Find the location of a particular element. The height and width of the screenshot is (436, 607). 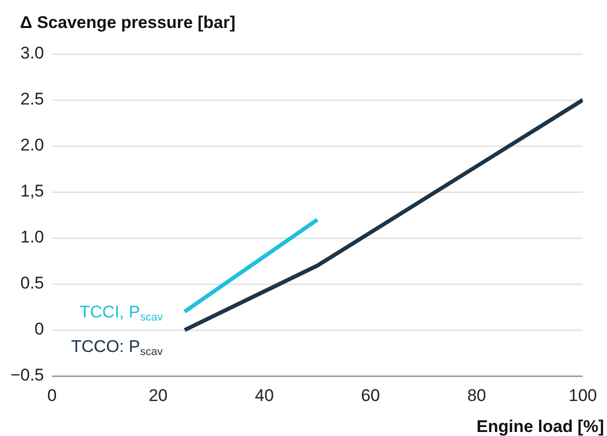

y-tick-label: 2.0 is located at coordinates (32, 145).